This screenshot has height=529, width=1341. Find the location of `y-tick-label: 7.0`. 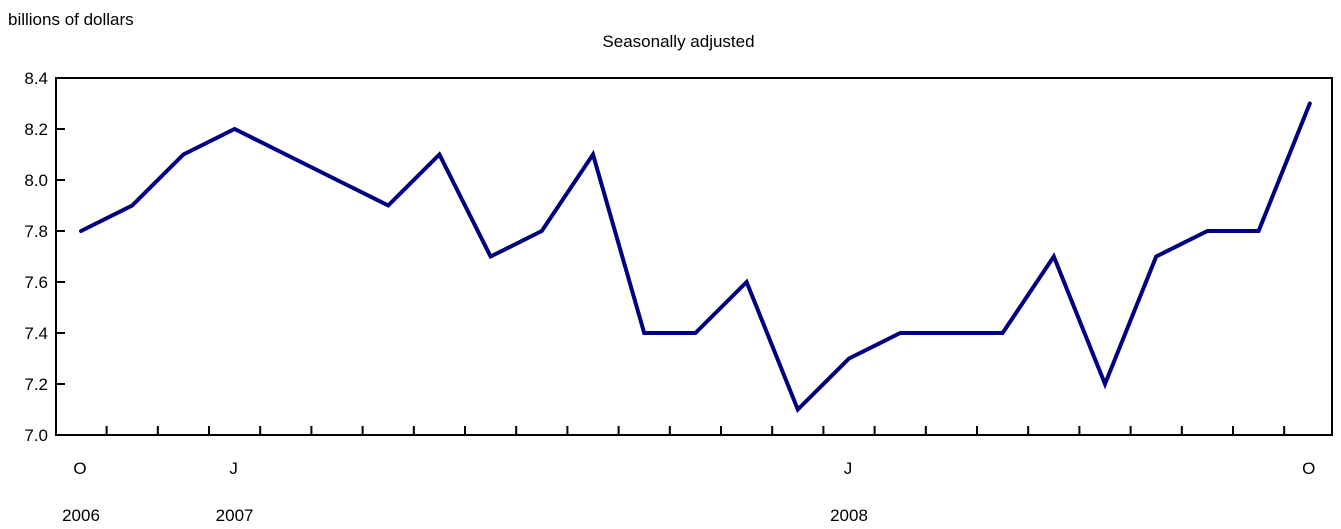

y-tick-label: 7.0 is located at coordinates (36, 435).